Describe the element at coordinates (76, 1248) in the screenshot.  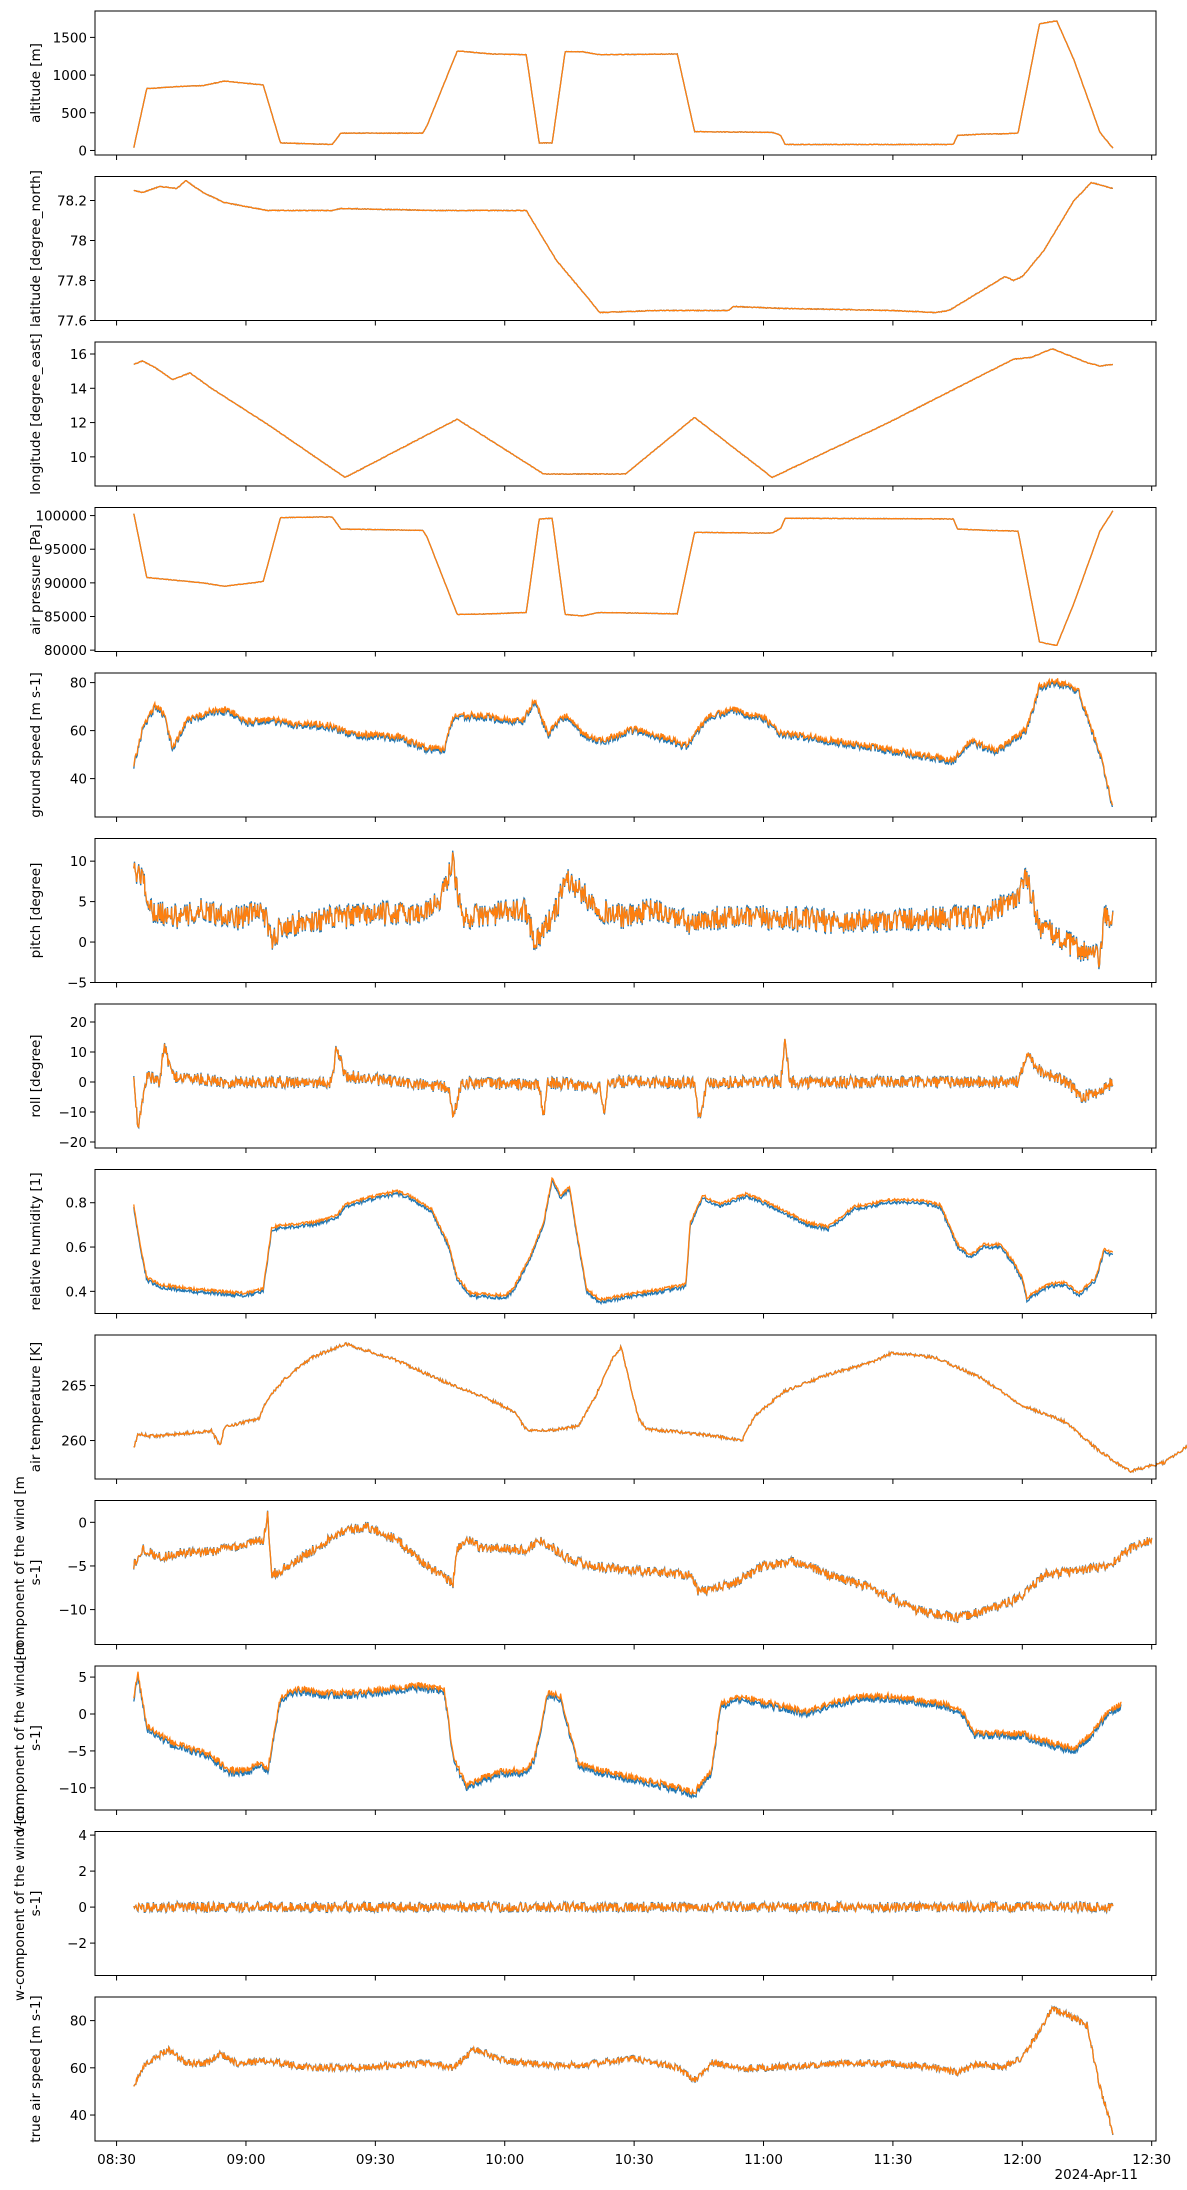
I see `y-tick-label: 0.6` at that location.